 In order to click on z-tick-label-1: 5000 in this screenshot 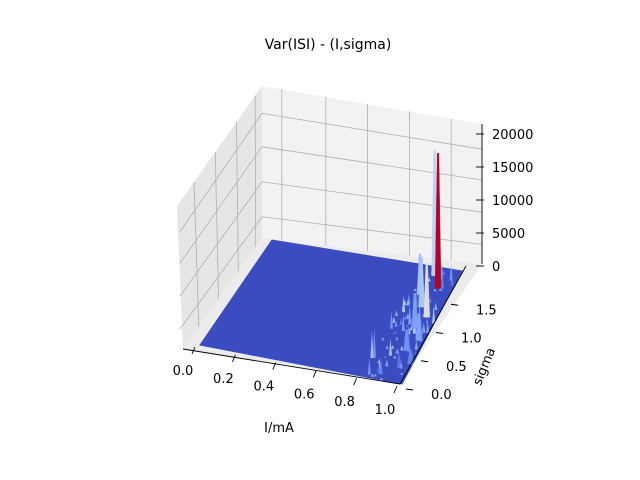, I will do `click(508, 234)`.